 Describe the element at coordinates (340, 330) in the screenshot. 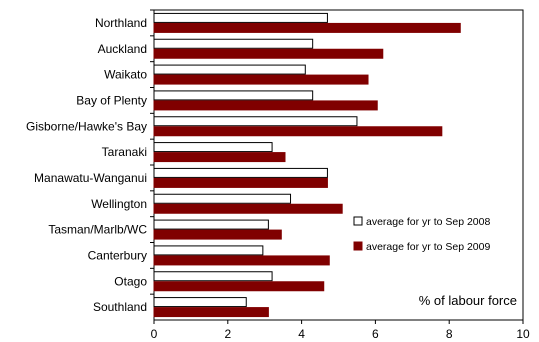

I see `x-axis: 0 2 4 6 8 10` at that location.